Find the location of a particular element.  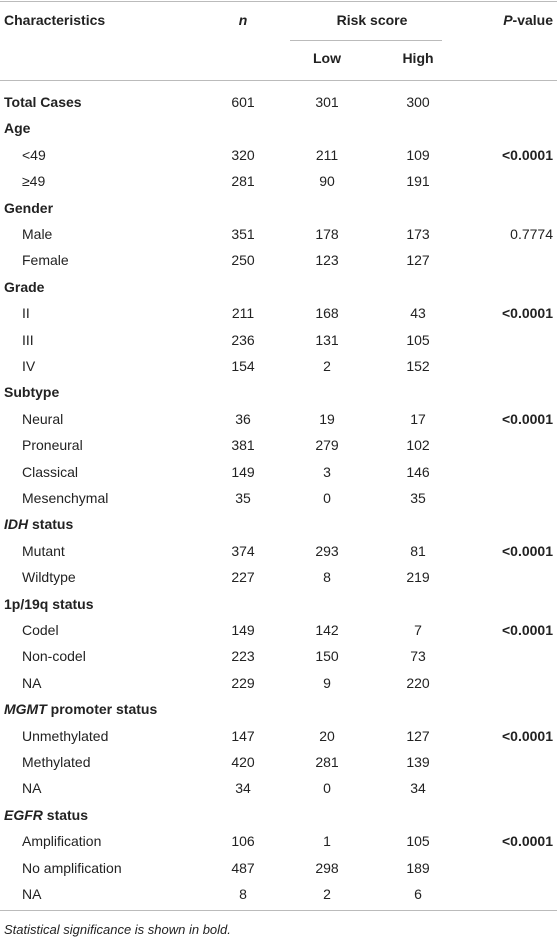

high-cell: 34 is located at coordinates (418, 788).